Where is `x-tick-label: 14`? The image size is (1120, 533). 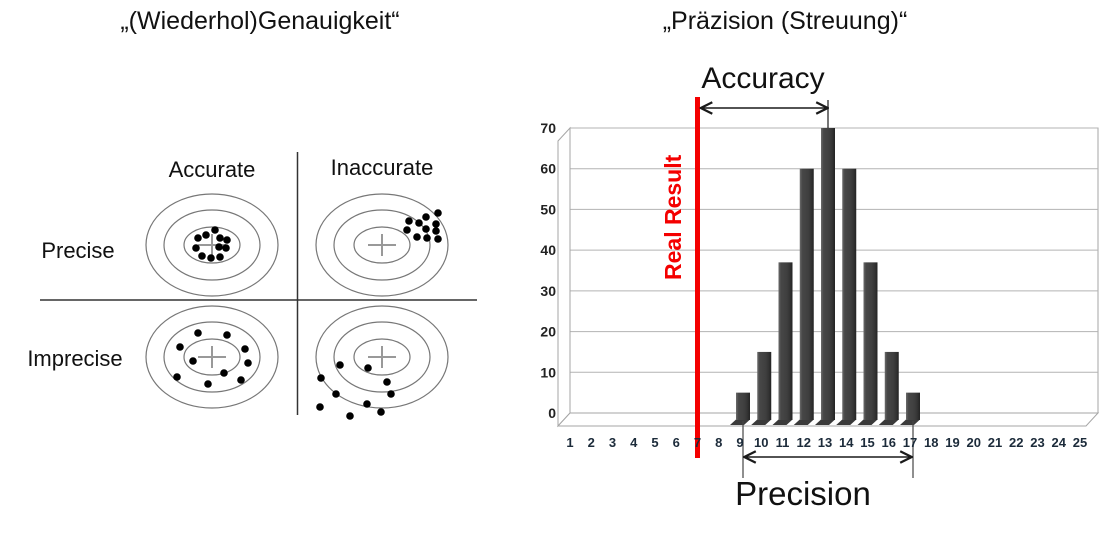 x-tick-label: 14 is located at coordinates (846, 442).